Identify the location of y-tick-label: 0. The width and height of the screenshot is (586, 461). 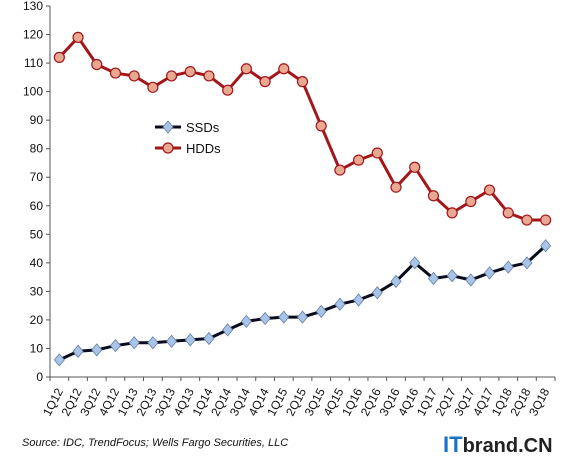
(39, 377).